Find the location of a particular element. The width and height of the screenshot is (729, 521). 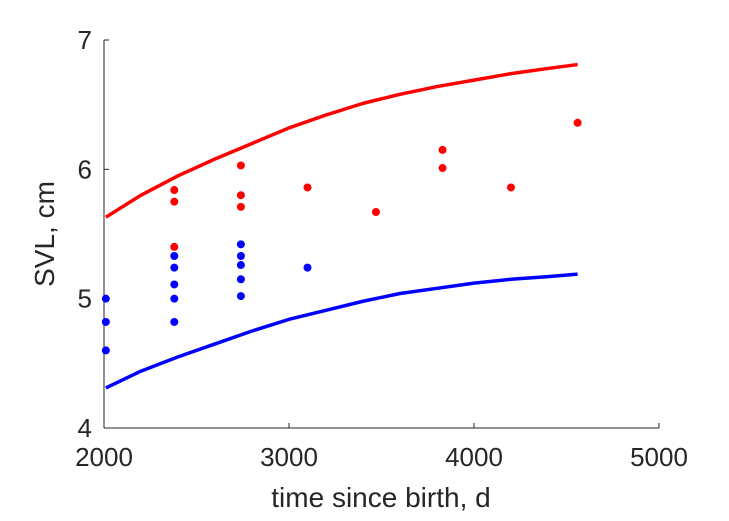

x-axis-label: time since birth, d is located at coordinates (380, 497).